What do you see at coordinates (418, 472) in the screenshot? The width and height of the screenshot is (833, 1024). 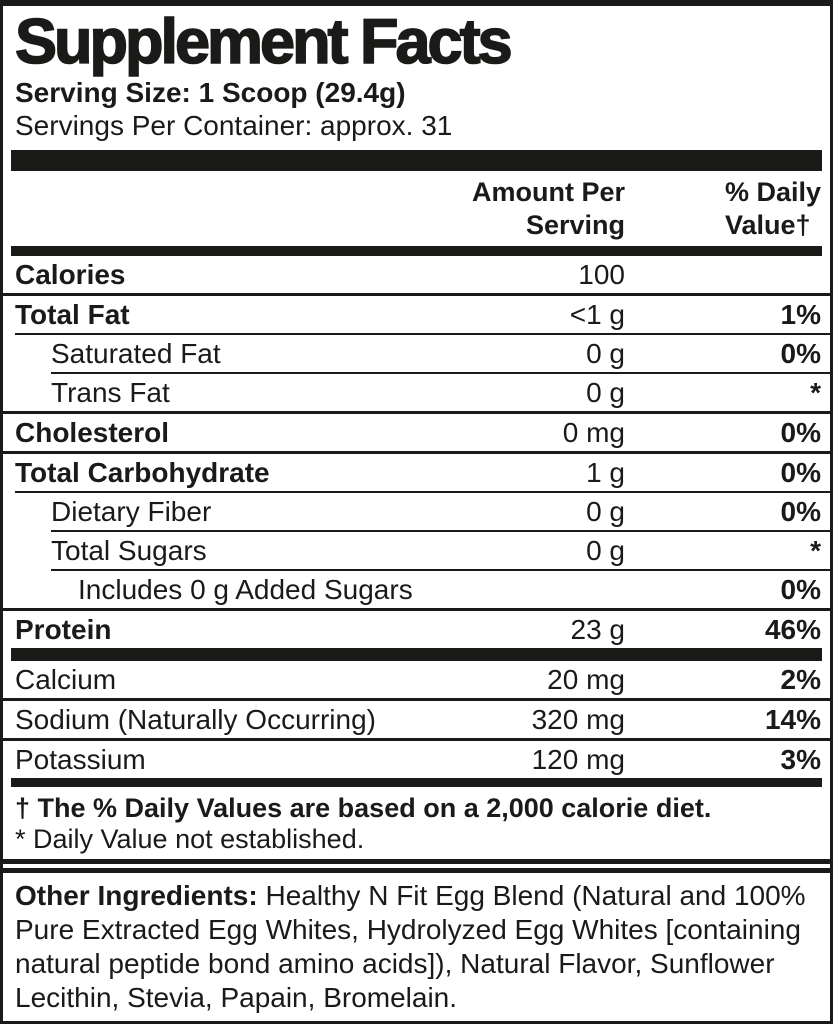 I see `table-row-total-carbohydrate: Total Carbohydrate 1 g 0%` at bounding box center [418, 472].